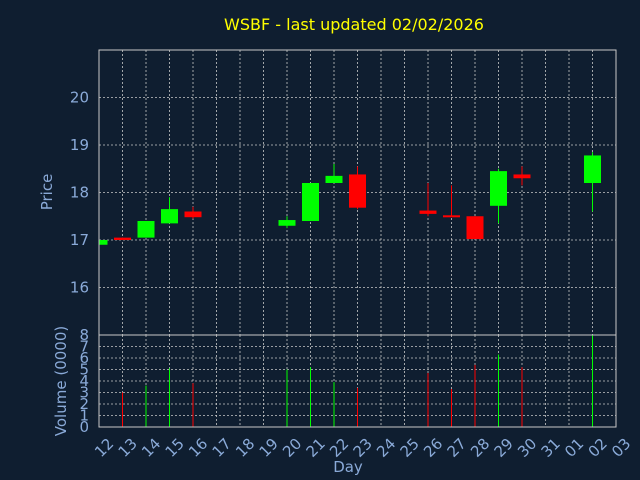 This screenshot has width=640, height=480. What do you see at coordinates (292, 448) in the screenshot?
I see `x-tick-label: 20` at bounding box center [292, 448].